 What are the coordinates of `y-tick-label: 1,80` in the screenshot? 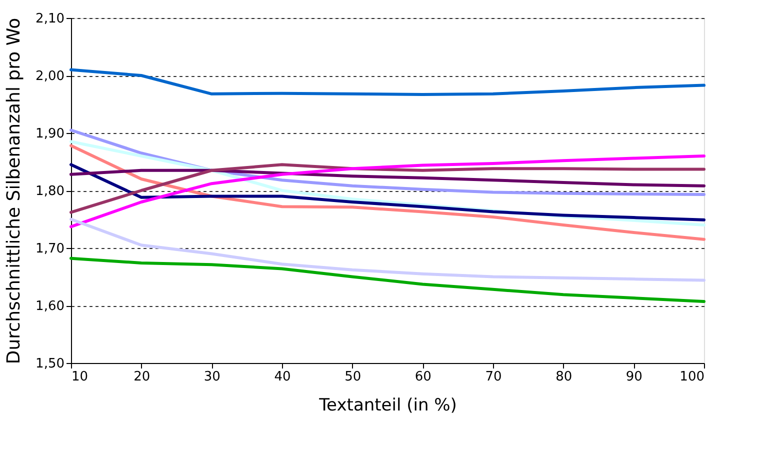 It's located at (50, 191).